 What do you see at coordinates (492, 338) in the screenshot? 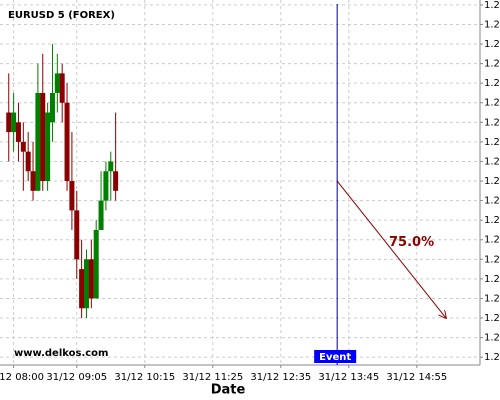
I see `y-tick-label: 1.2275` at bounding box center [492, 338].